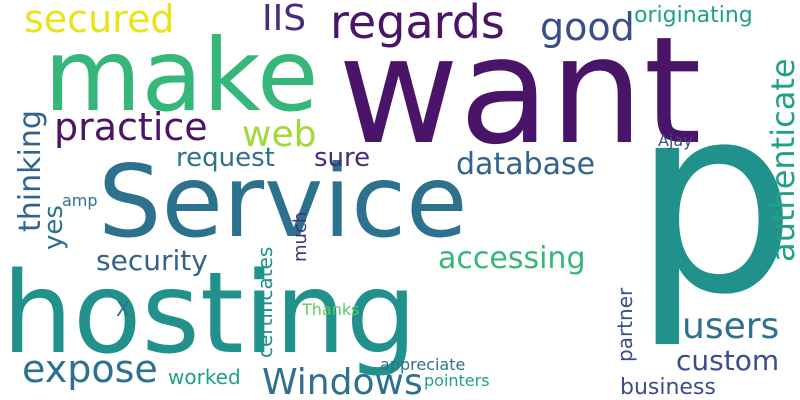  I want to click on word-yes: yes, so click(54, 227).